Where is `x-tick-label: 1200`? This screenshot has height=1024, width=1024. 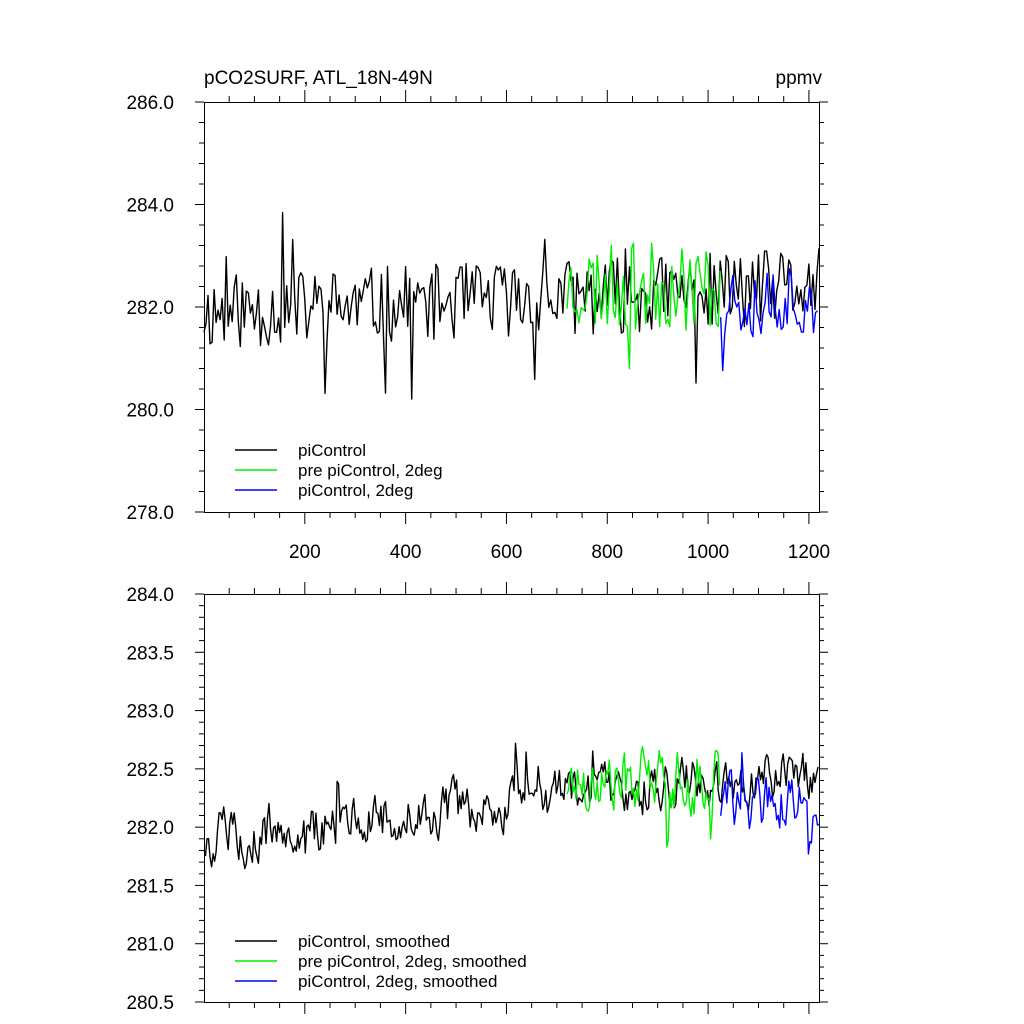
x-tick-label: 1200 is located at coordinates (809, 552).